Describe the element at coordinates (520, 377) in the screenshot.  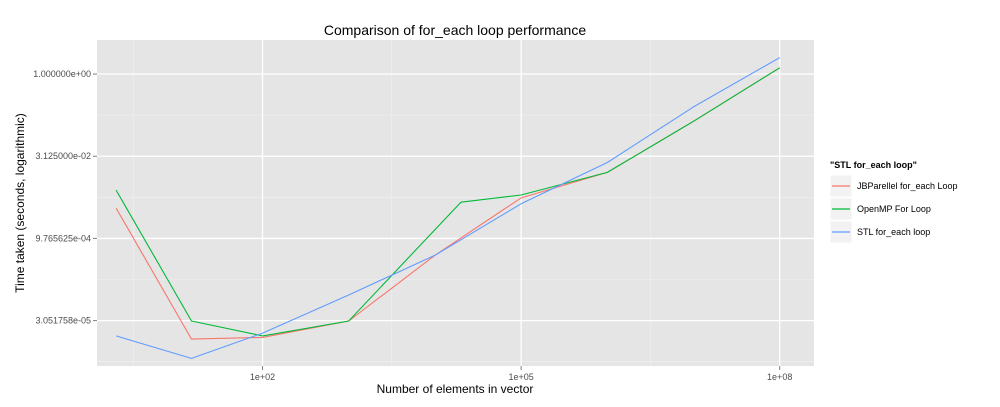
I see `x-tick-label: 1e+05` at that location.